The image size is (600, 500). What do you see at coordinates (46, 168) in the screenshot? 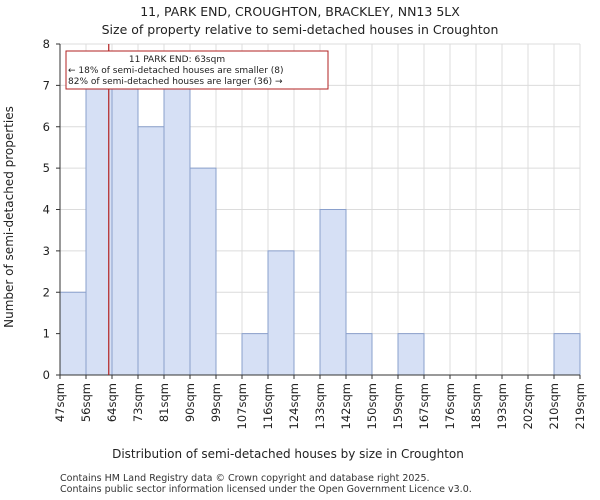
I see `y-tick-label: 5` at bounding box center [46, 168].